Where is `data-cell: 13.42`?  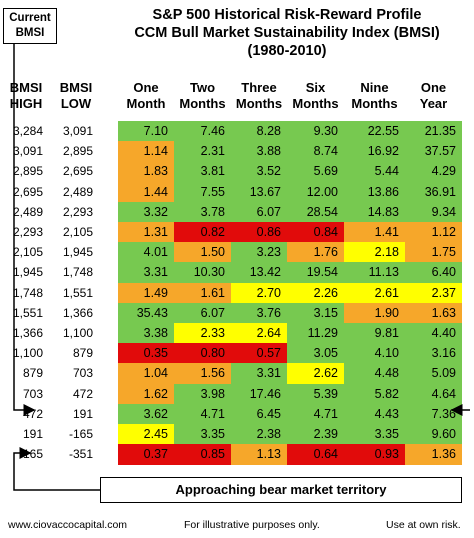
data-cell: 13.42 is located at coordinates (259, 273).